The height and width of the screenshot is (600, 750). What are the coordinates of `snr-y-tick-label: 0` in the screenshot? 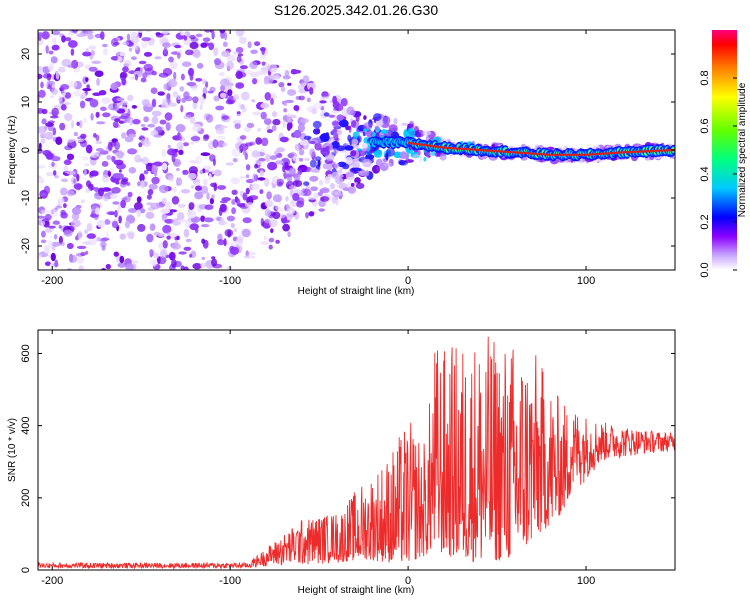 It's located at (26, 570).